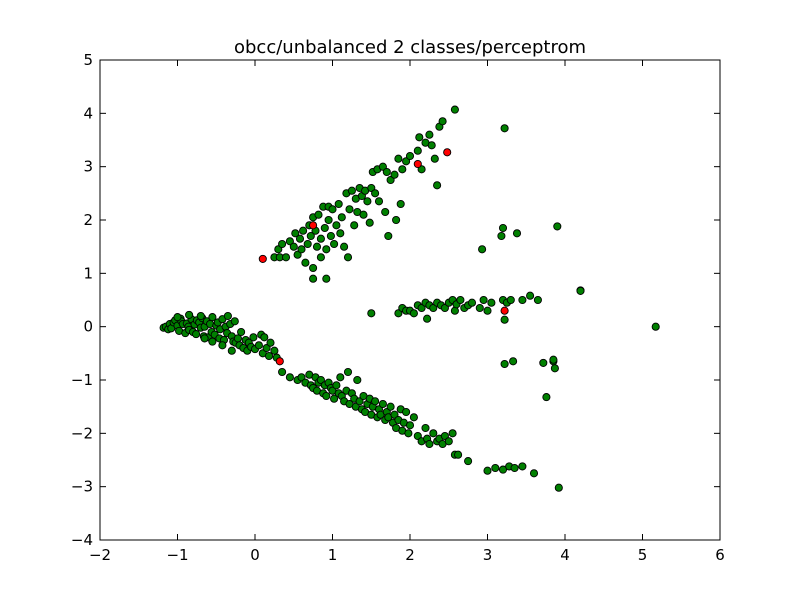 The width and height of the screenshot is (800, 600). What do you see at coordinates (88, 60) in the screenshot?
I see `y-tick-label: 5` at bounding box center [88, 60].